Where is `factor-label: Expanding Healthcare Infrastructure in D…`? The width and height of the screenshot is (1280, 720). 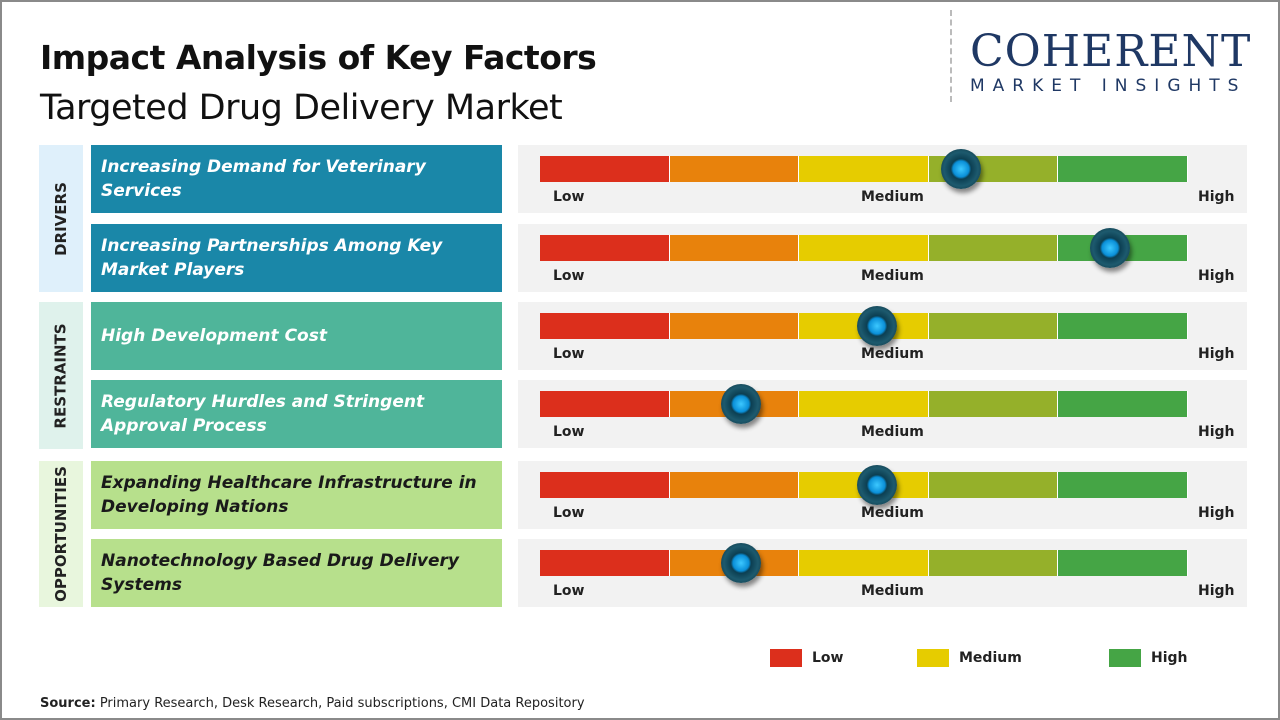
factor-label: Expanding Healthcare Infrastructure in D… is located at coordinates (296, 495).